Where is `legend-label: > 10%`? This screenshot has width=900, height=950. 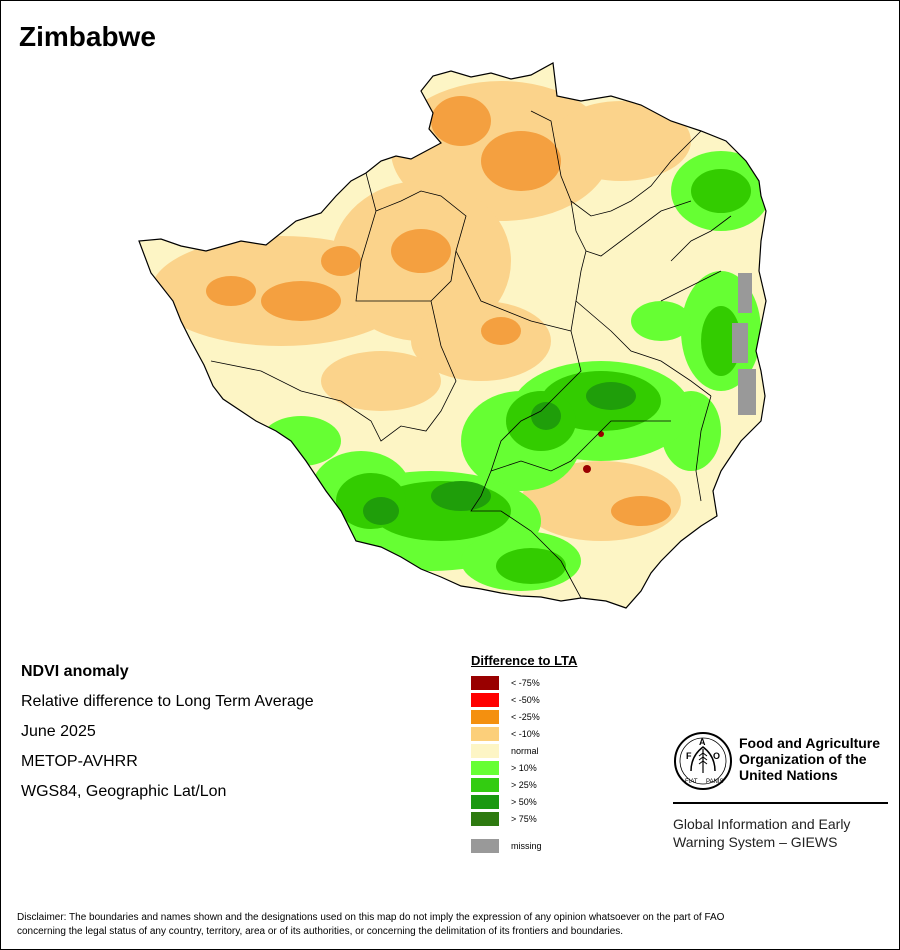
legend-label: > 10% is located at coordinates (524, 768).